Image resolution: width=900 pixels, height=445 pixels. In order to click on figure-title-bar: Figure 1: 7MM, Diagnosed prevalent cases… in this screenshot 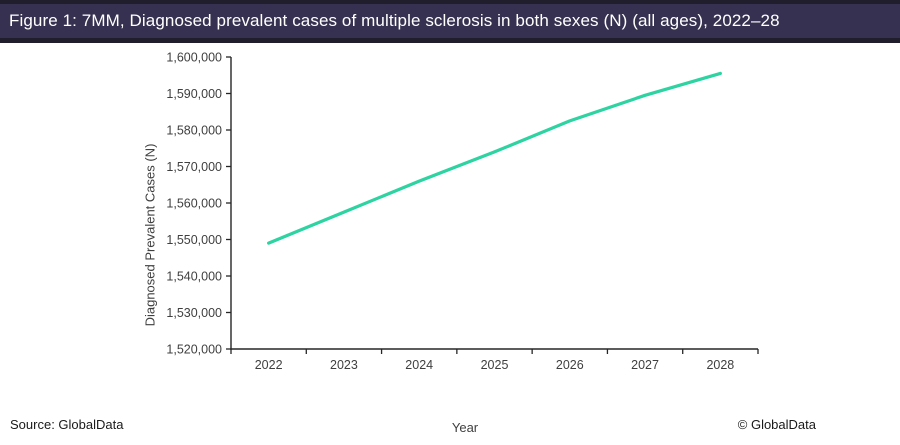, I will do `click(450, 21)`.